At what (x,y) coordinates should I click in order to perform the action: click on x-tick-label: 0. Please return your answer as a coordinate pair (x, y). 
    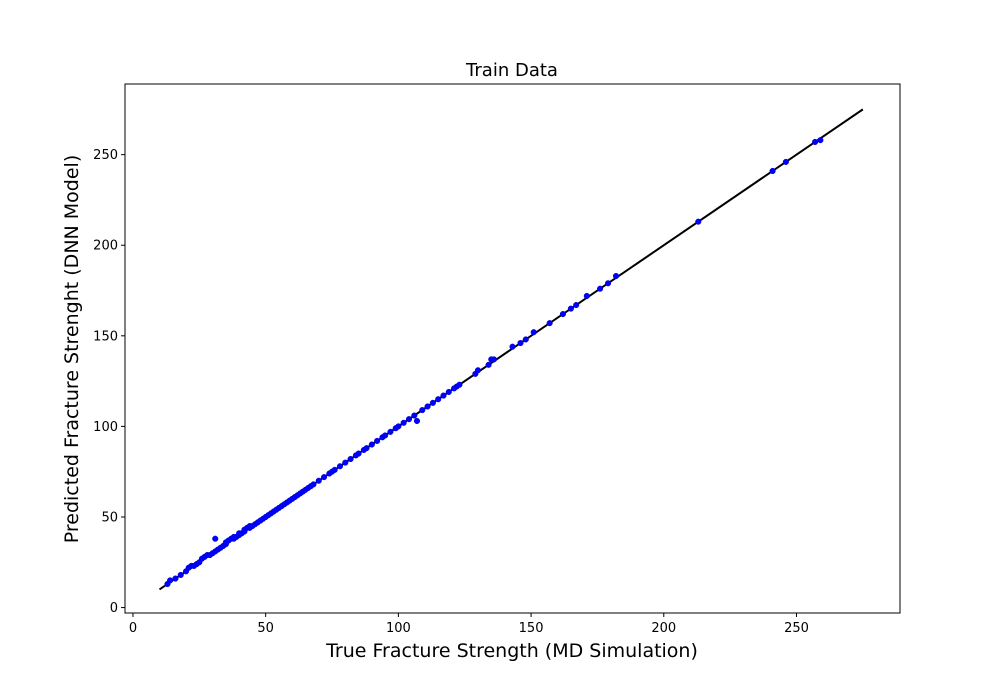
    Looking at the image, I should click on (133, 628).